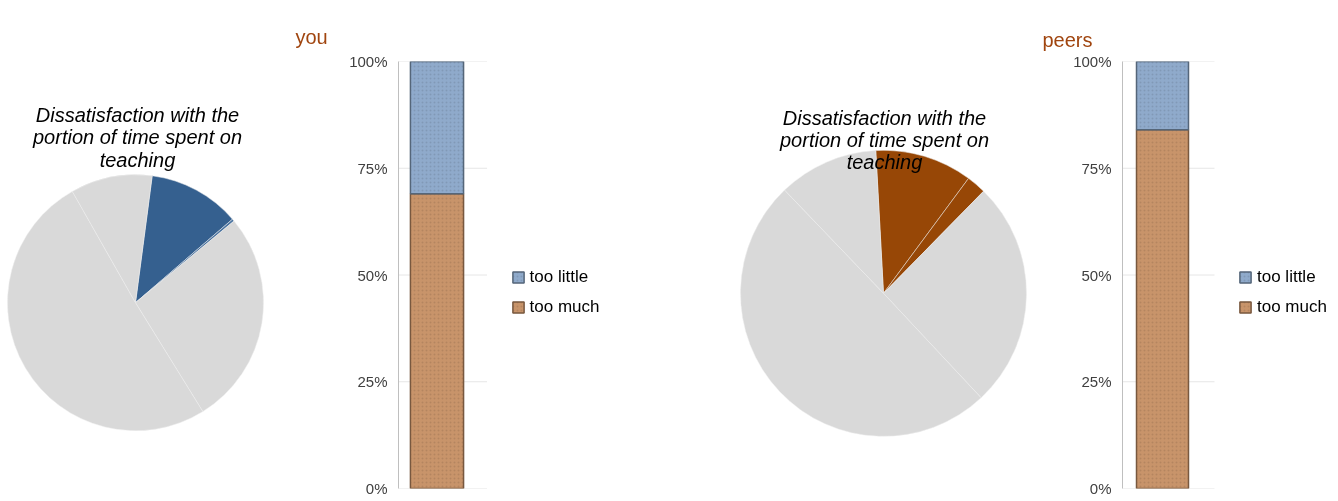 The image size is (1338, 501). Describe the element at coordinates (311, 37) in the screenshot. I see `chart-title: you` at that location.